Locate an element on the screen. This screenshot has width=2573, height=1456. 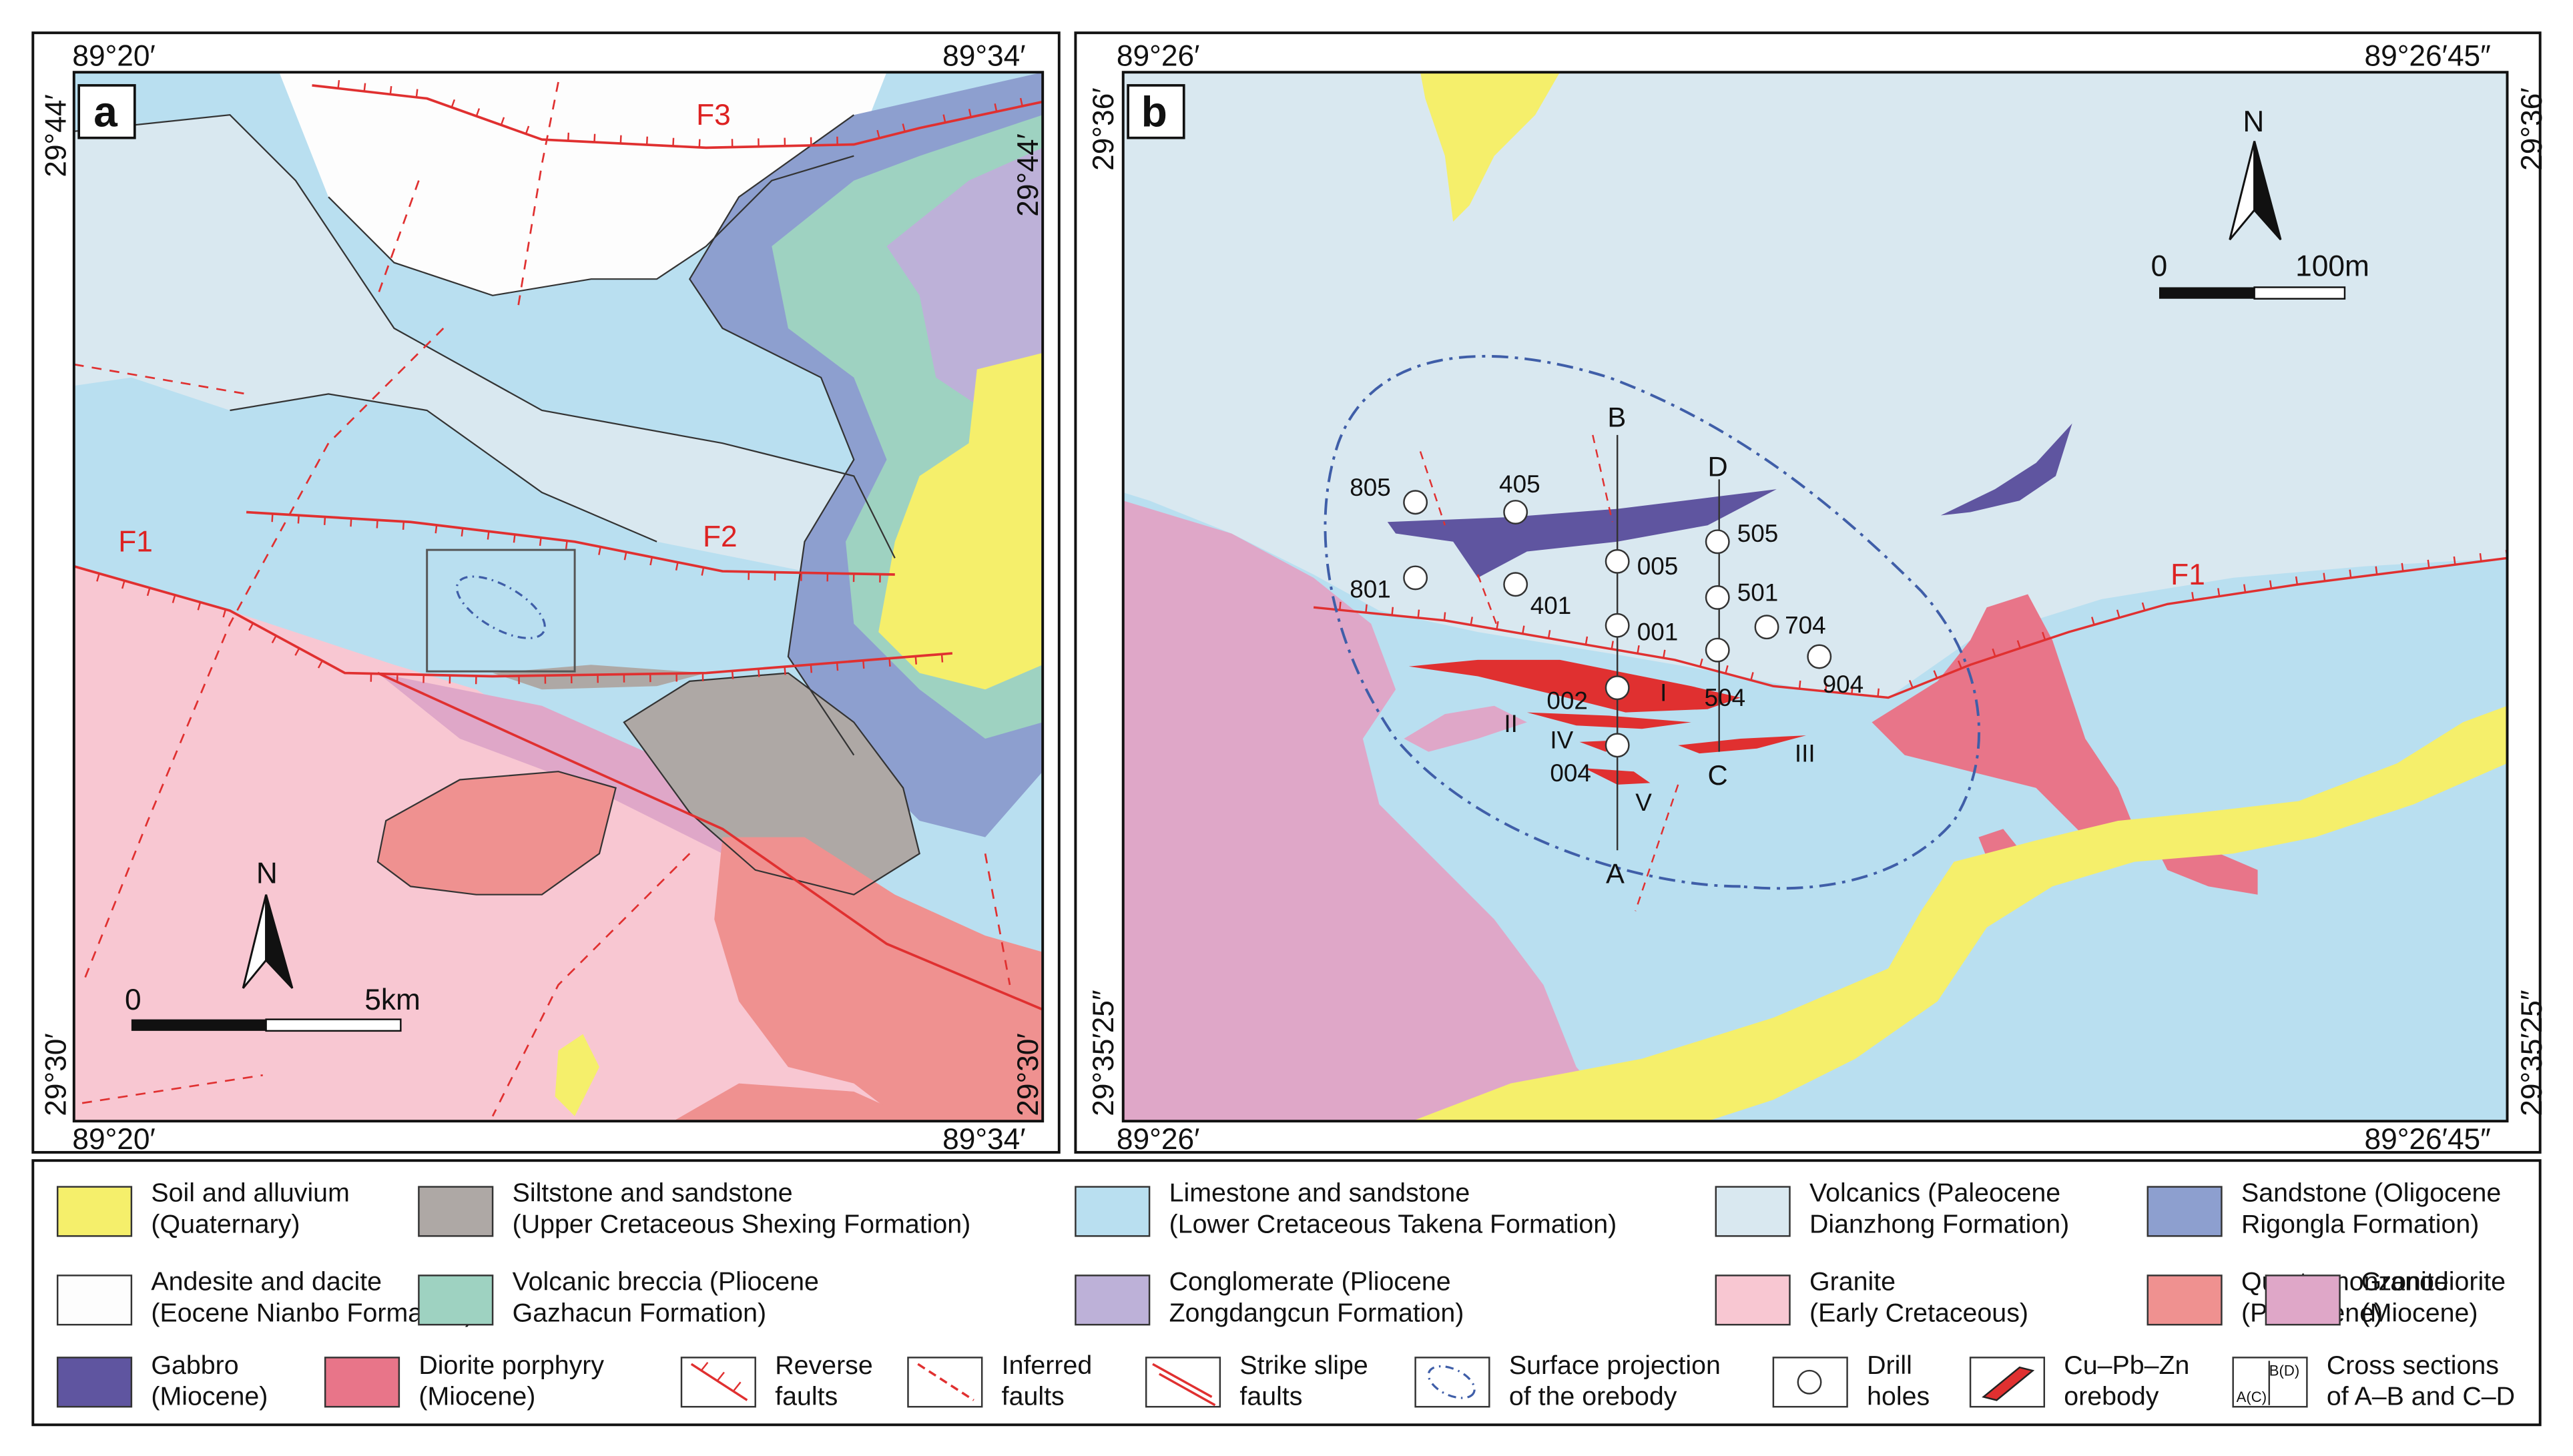
svg-text: 501 is located at coordinates (1758, 592).